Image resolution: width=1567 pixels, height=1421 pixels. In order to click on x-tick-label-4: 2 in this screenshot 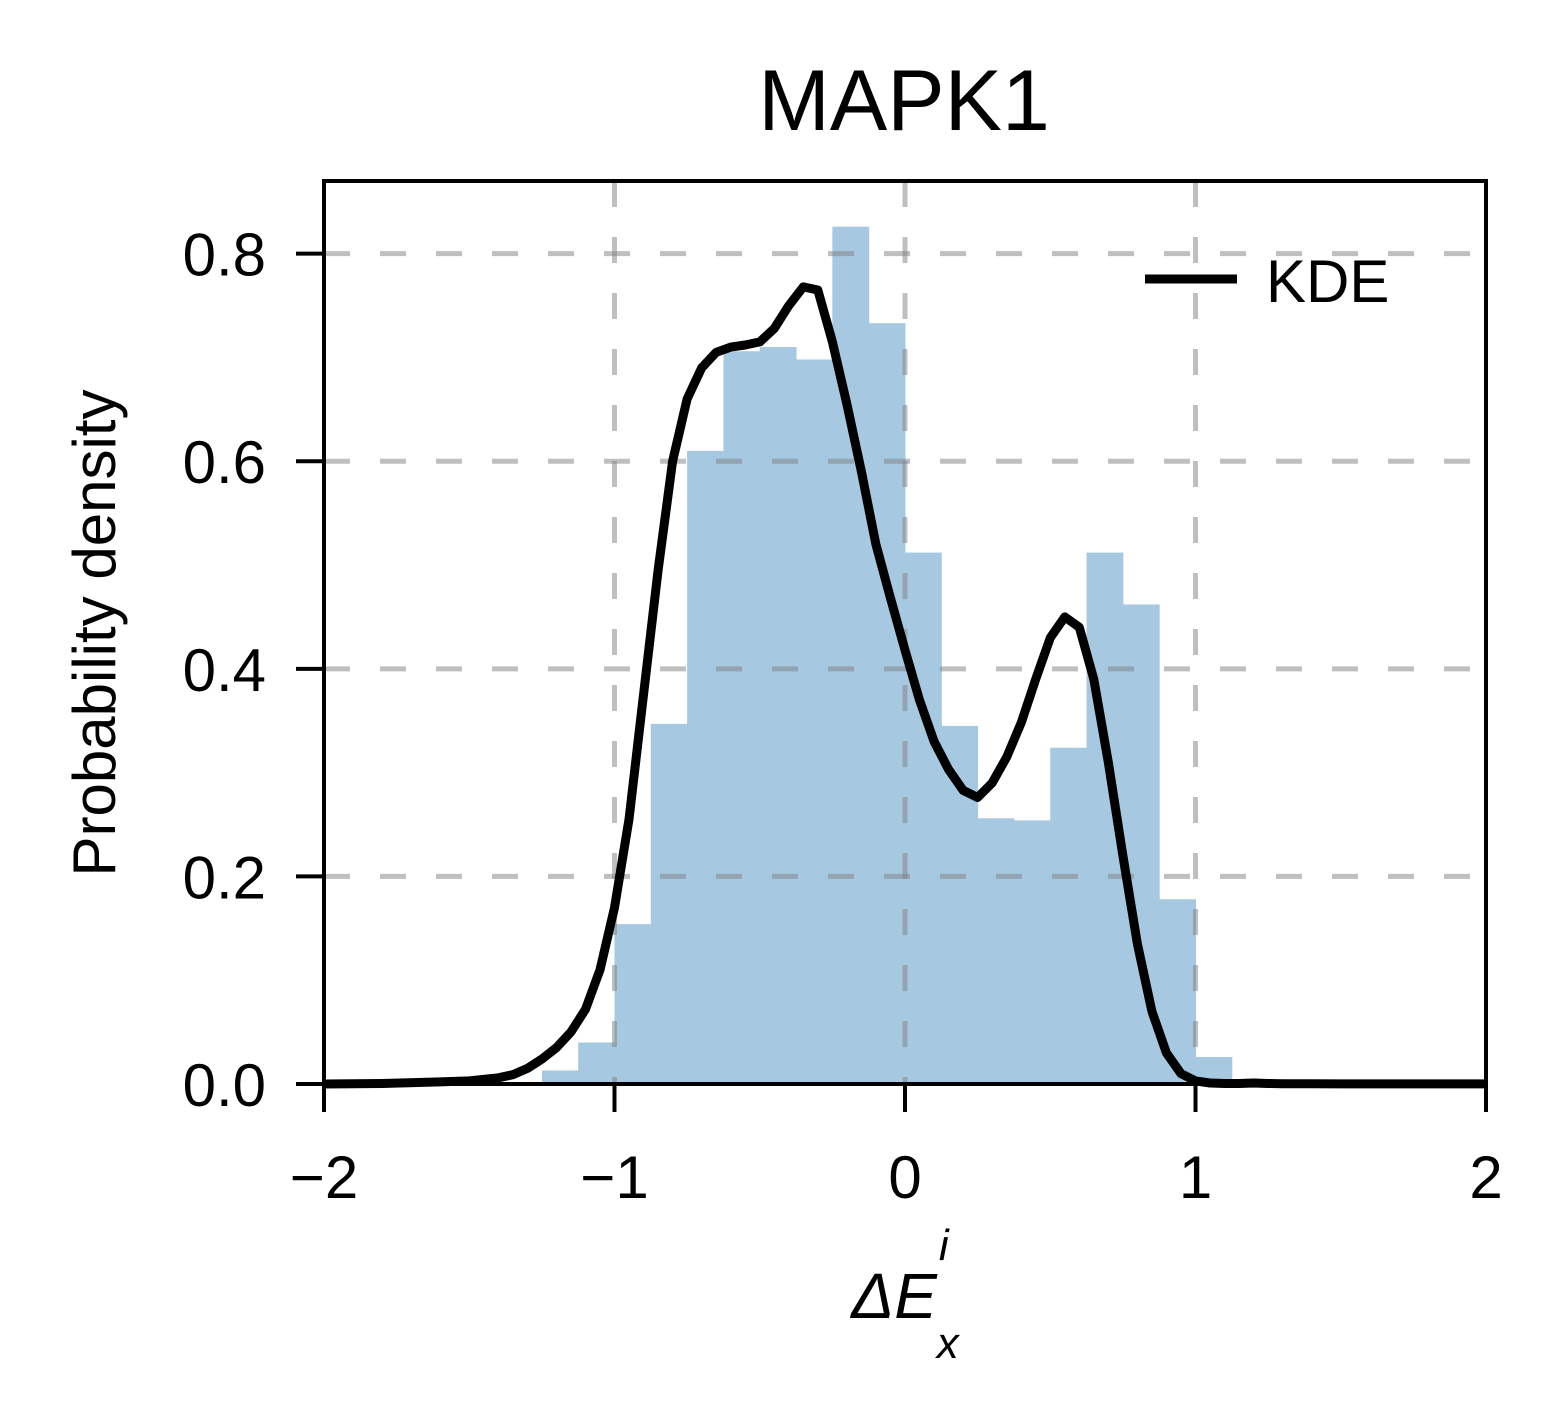, I will do `click(1485, 1177)`.